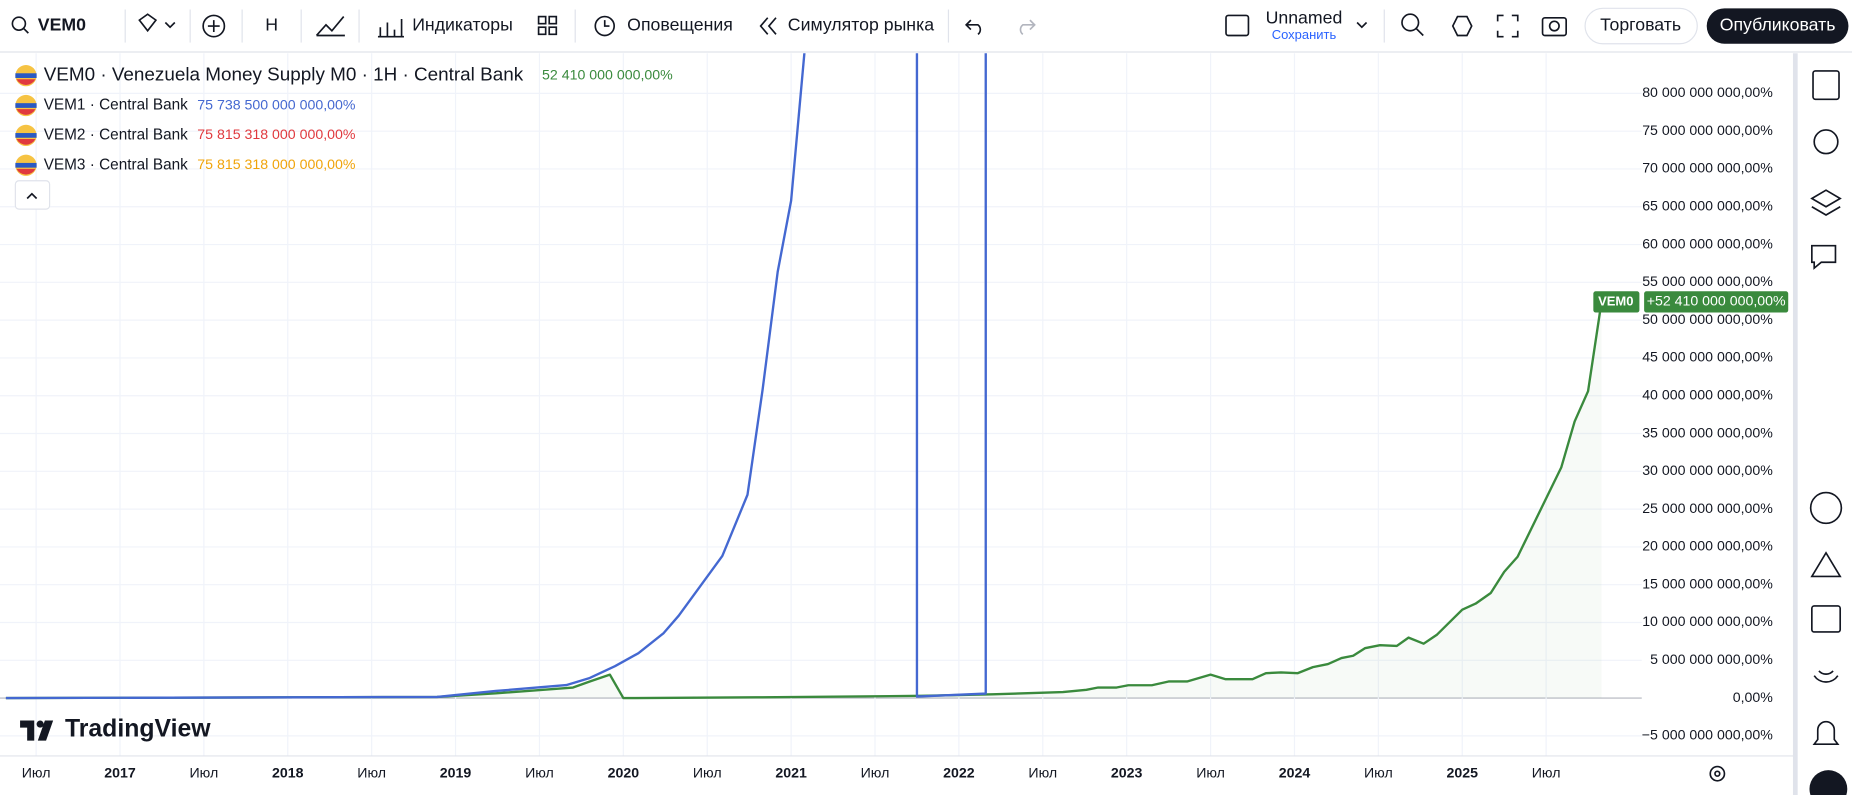 Image resolution: width=1852 pixels, height=795 pixels. What do you see at coordinates (605, 26) in the screenshot?
I see `alerts-icon` at bounding box center [605, 26].